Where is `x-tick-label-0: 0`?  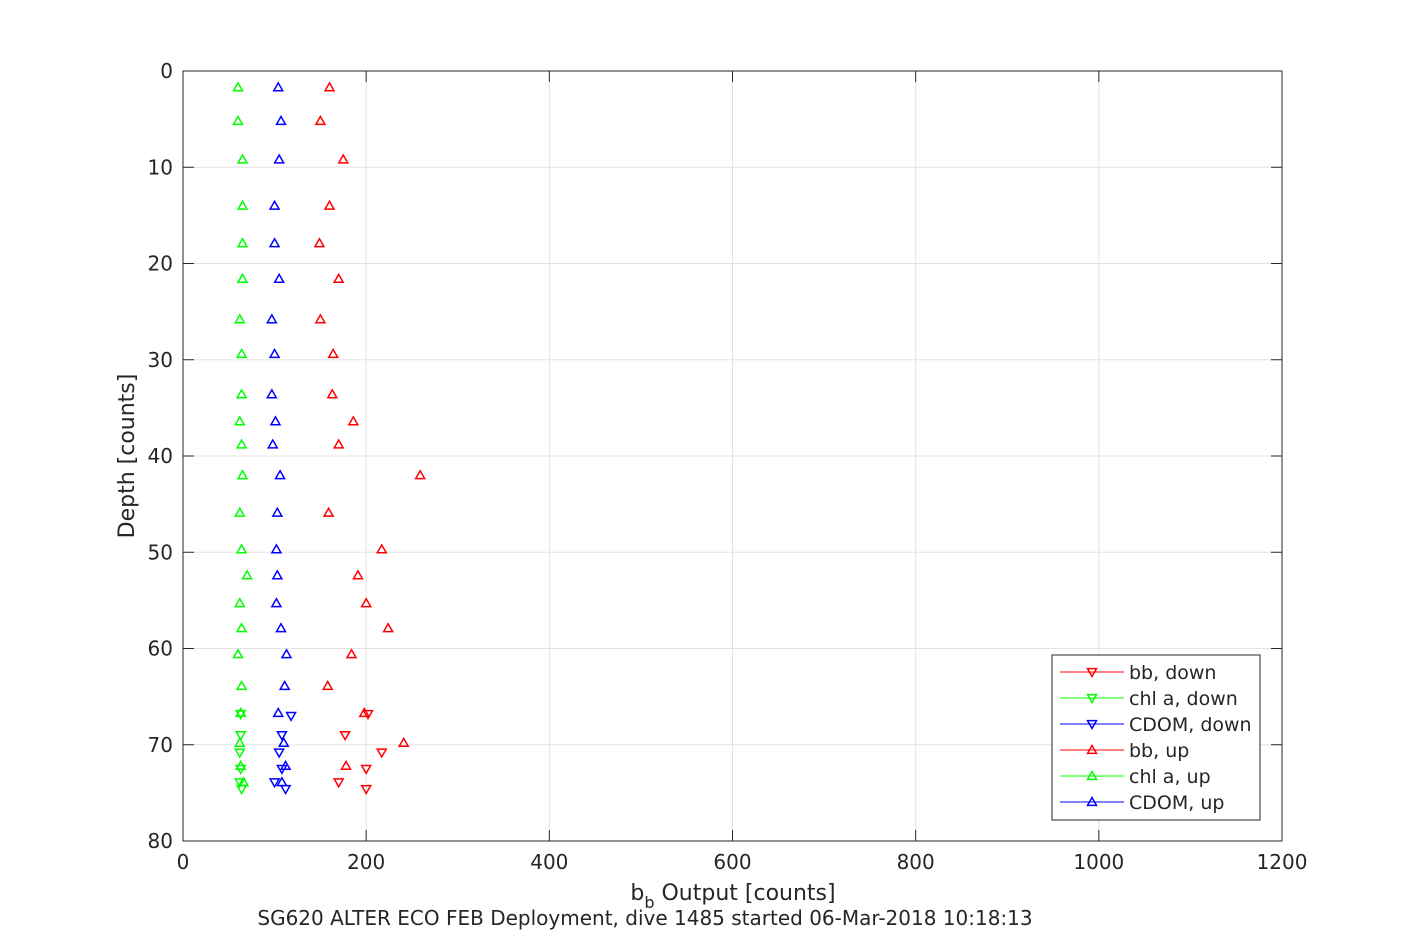 x-tick-label-0: 0 is located at coordinates (183, 862).